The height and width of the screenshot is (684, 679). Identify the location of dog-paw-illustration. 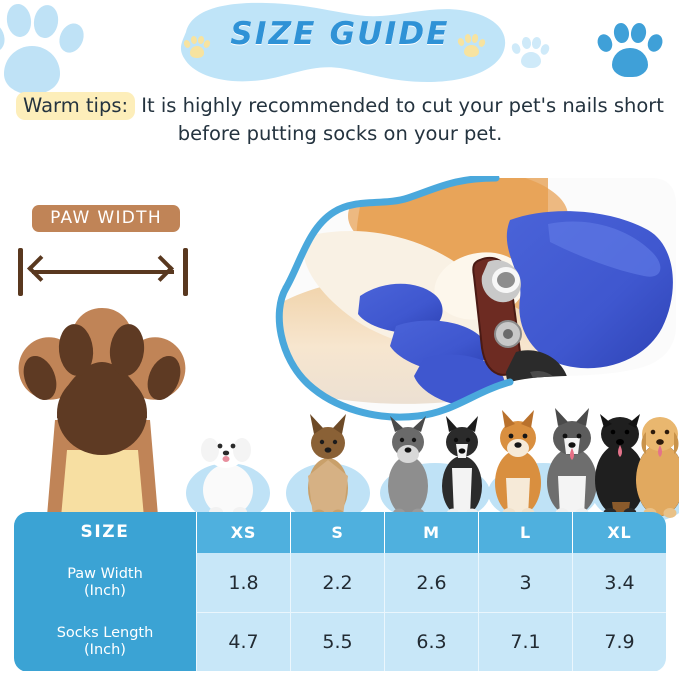
(102, 424).